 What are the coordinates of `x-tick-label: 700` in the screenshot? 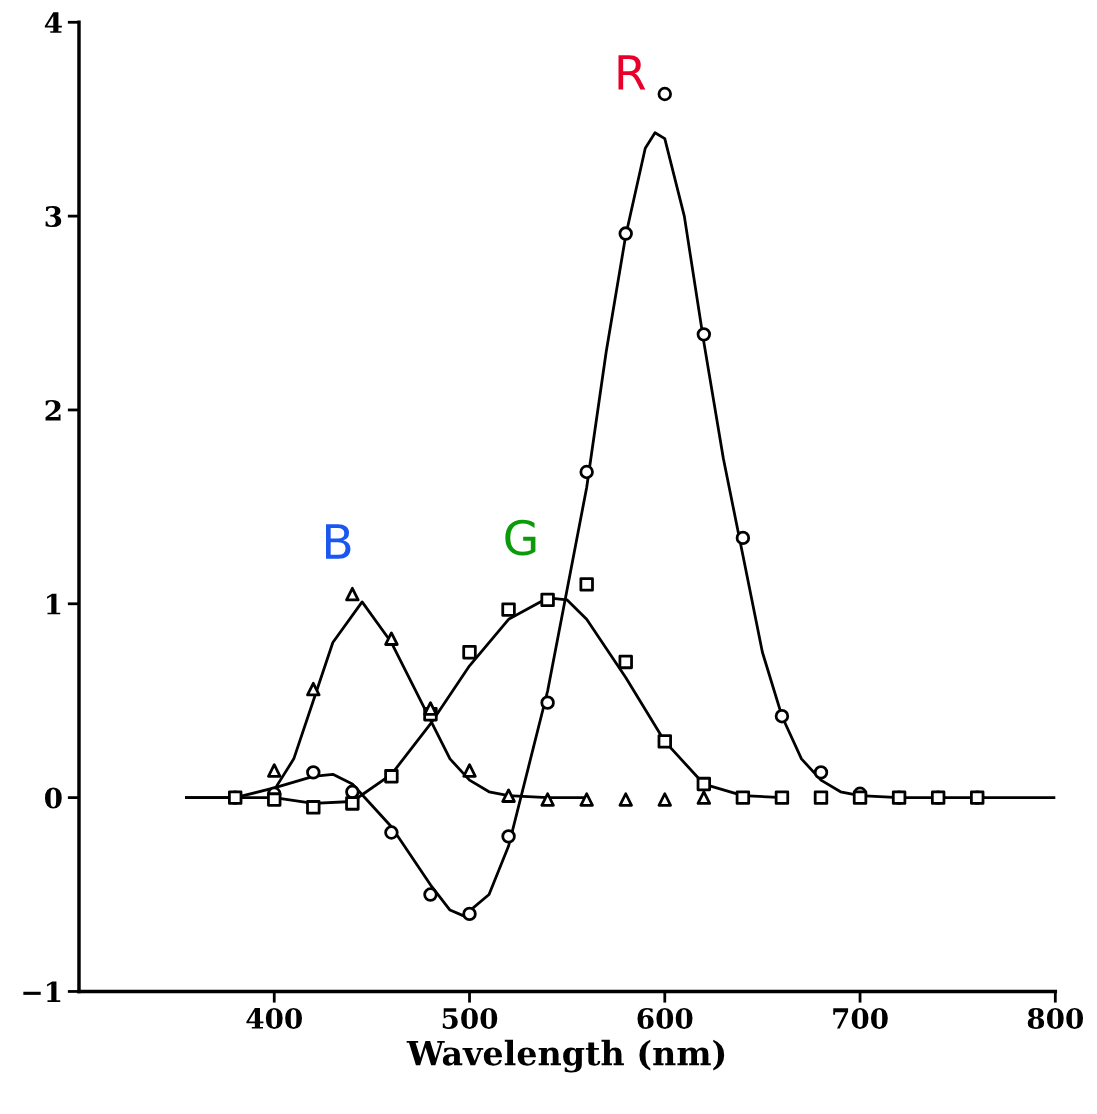 It's located at (860, 1018).